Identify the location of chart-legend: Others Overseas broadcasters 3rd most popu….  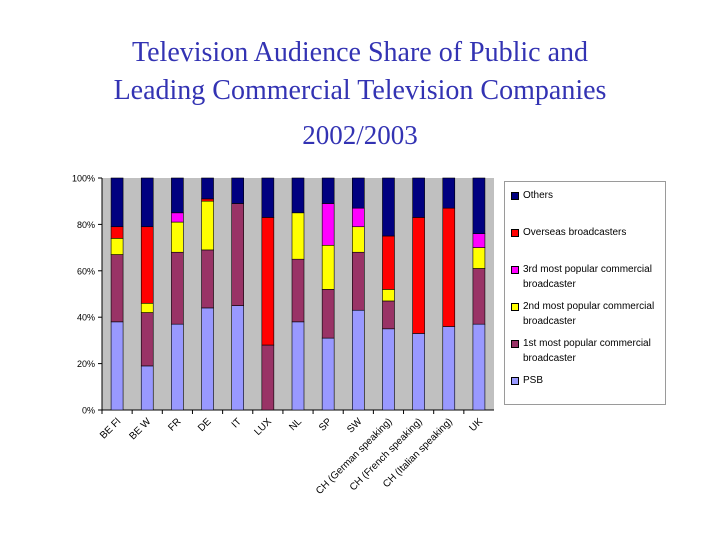
(585, 293).